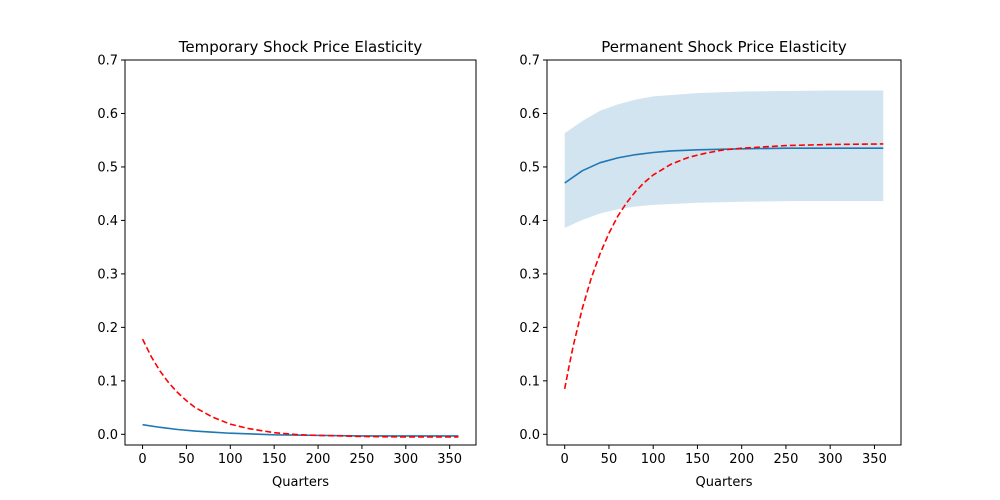  I want to click on left-y-tick-label-7: 0.7, so click(107, 61).